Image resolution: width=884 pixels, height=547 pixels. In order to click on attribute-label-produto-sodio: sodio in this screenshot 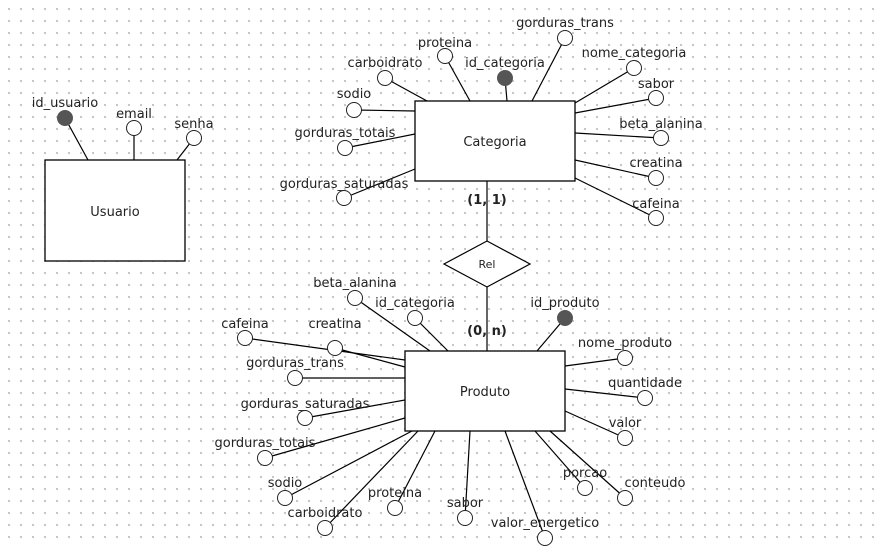, I will do `click(285, 483)`.